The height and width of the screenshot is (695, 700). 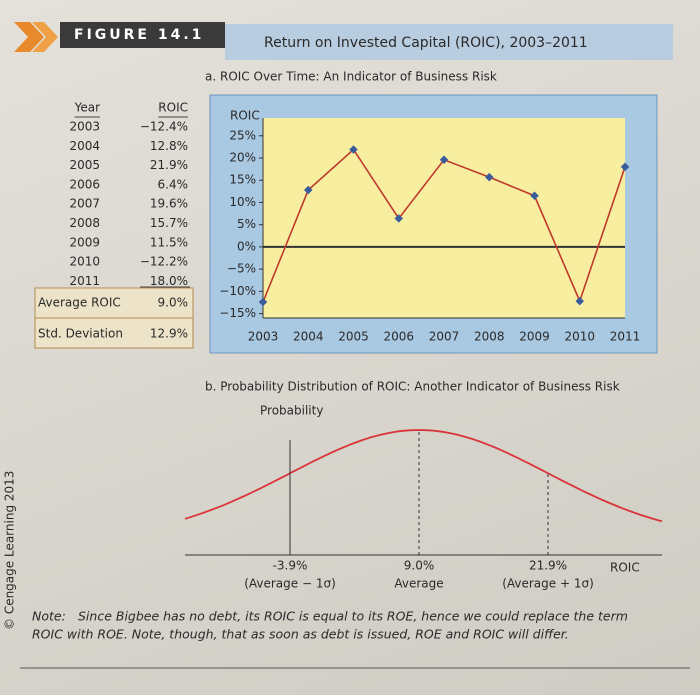 What do you see at coordinates (139, 35) in the screenshot?
I see `figure-label: FIGURE 14.1` at bounding box center [139, 35].